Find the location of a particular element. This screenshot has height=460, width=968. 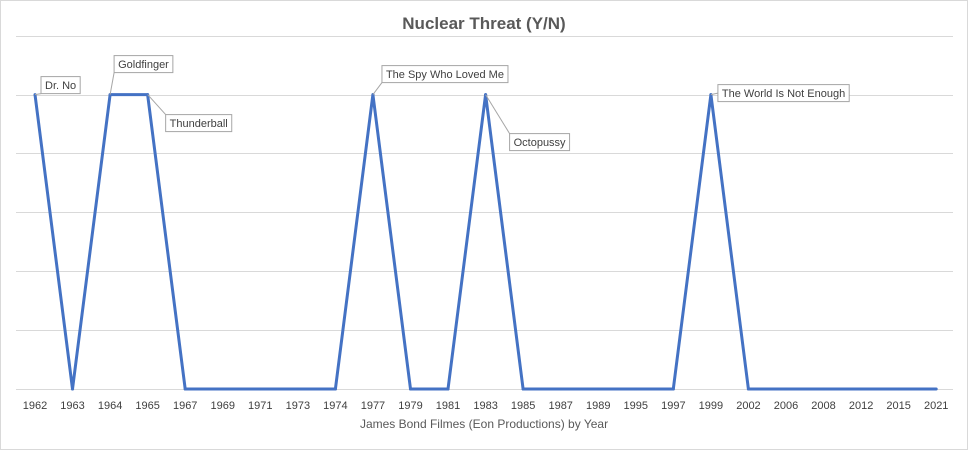

callout-label: Octopussy is located at coordinates (540, 143).